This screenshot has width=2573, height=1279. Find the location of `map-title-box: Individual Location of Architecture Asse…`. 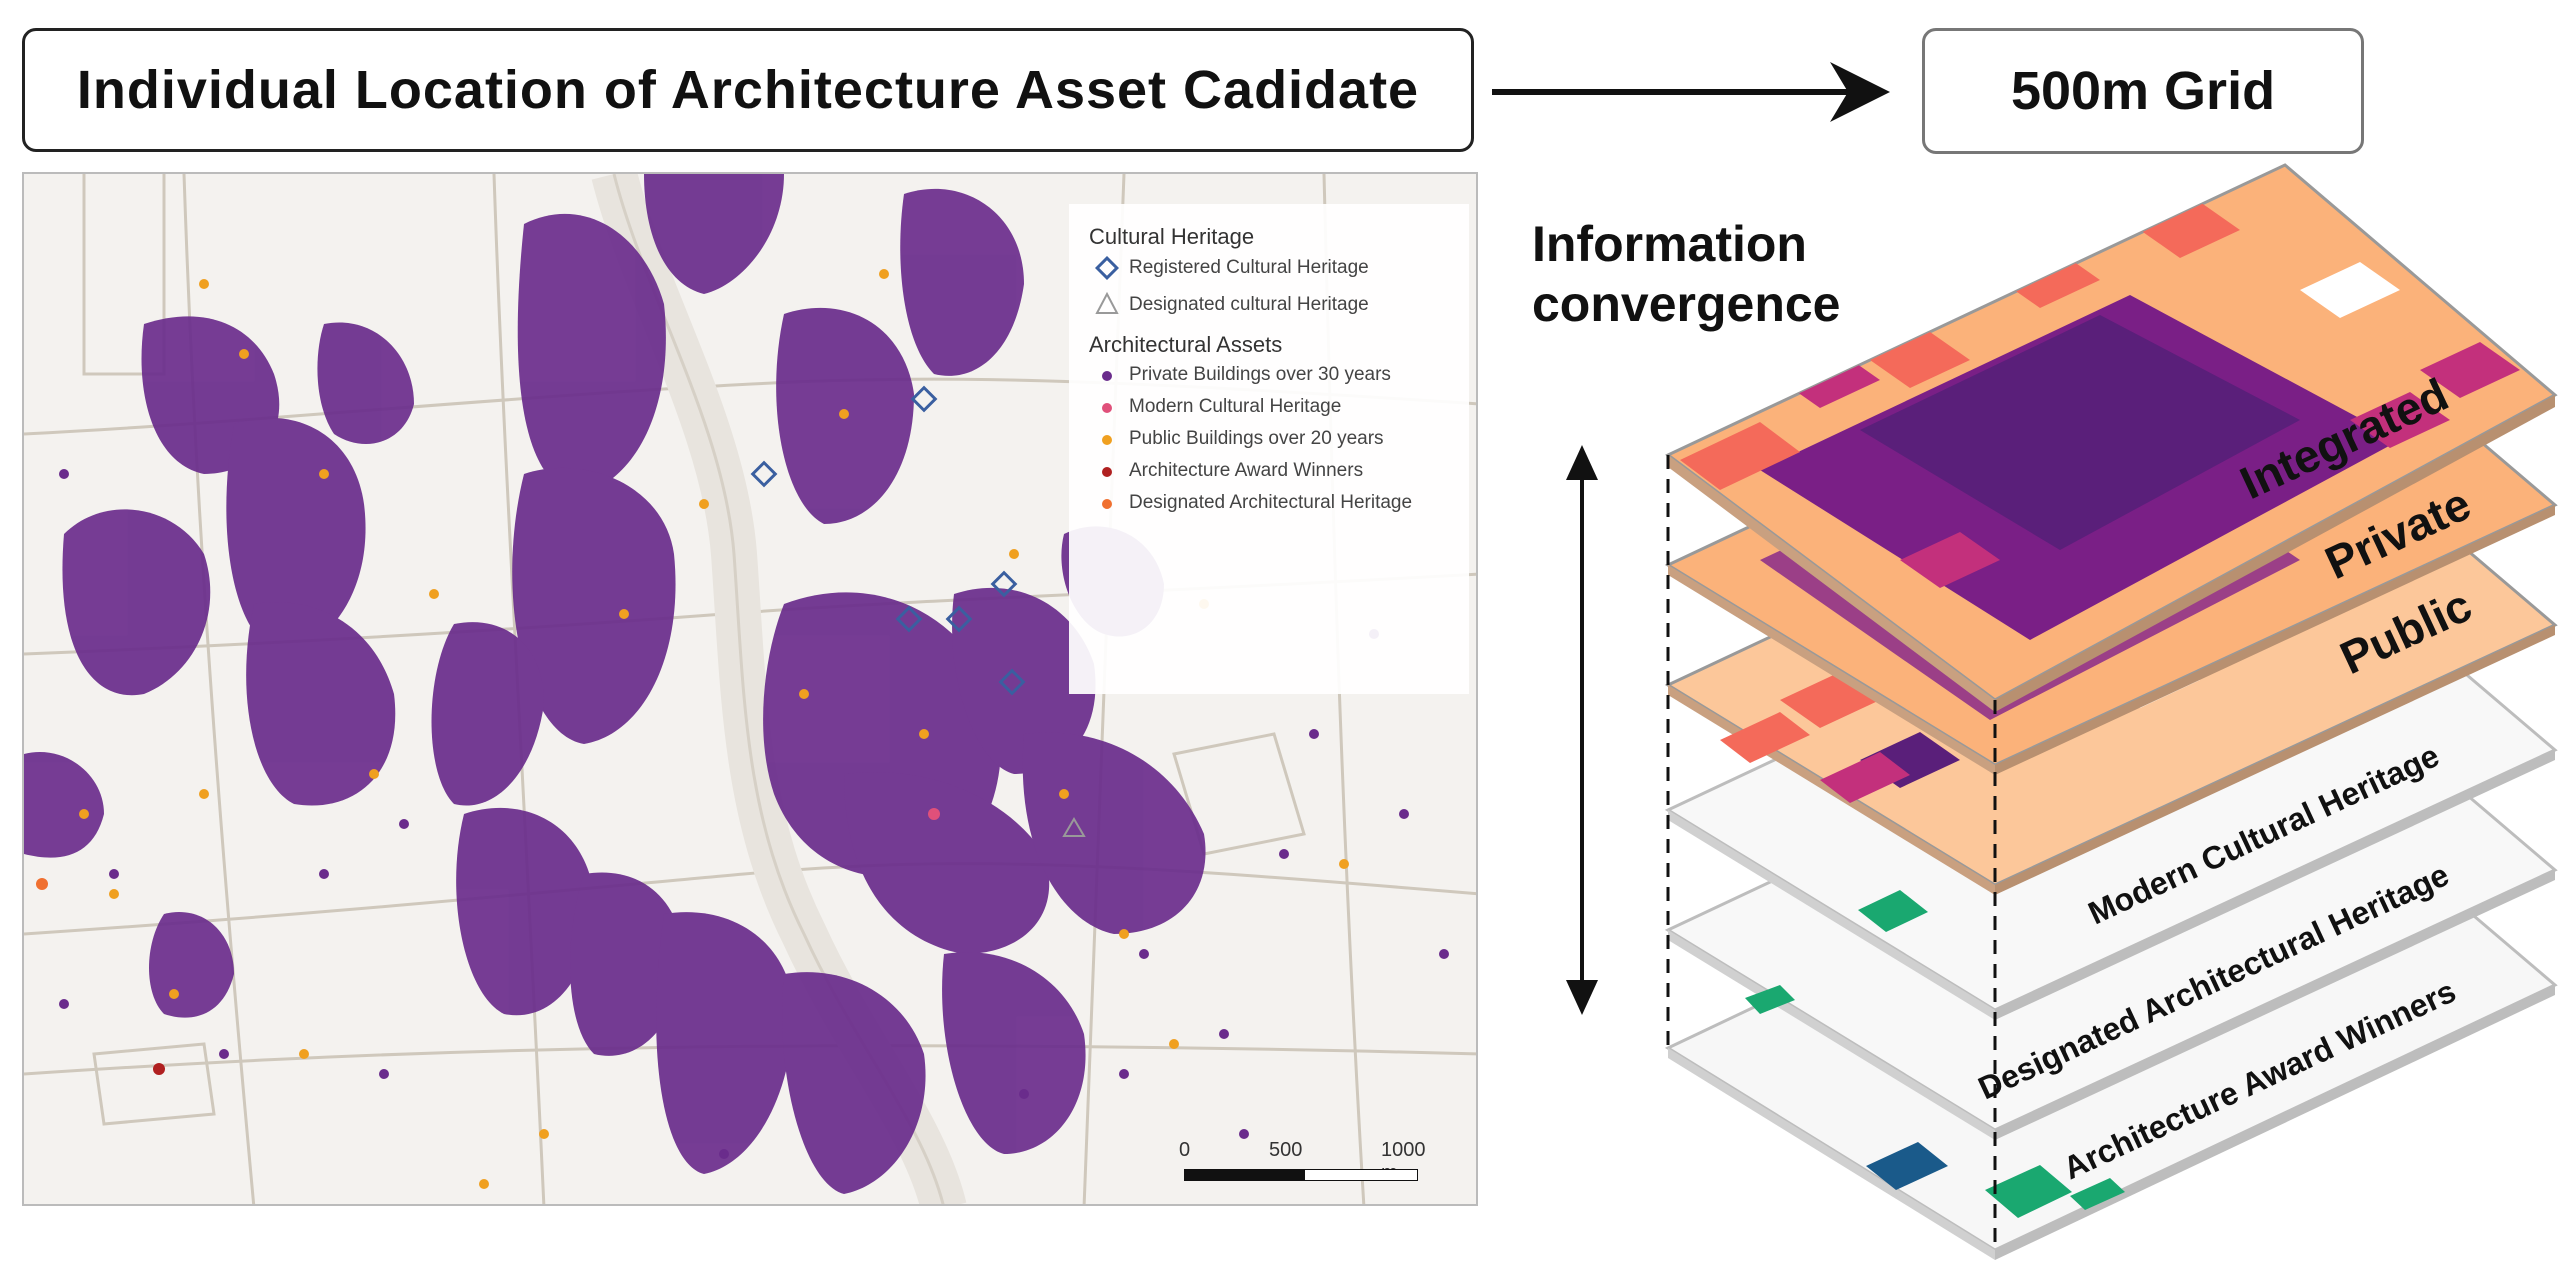

map-title-box: Individual Location of Architecture Asse… is located at coordinates (748, 90).